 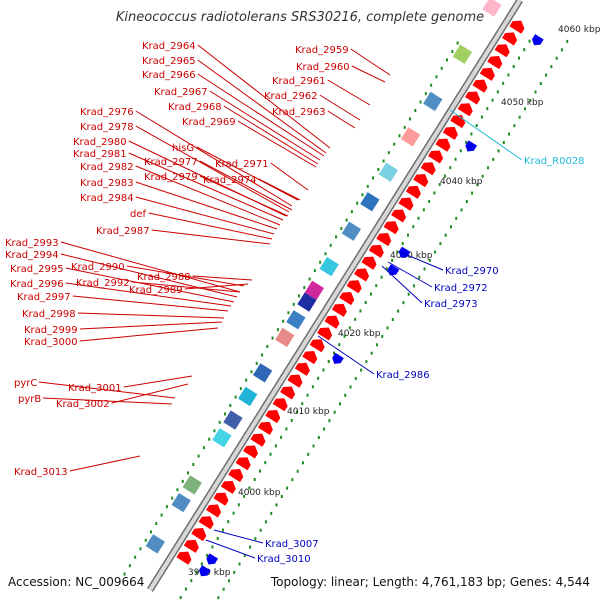 What do you see at coordinates (164, 277) in the screenshot?
I see `gene-label-krad_2988: Krad_2988` at bounding box center [164, 277].